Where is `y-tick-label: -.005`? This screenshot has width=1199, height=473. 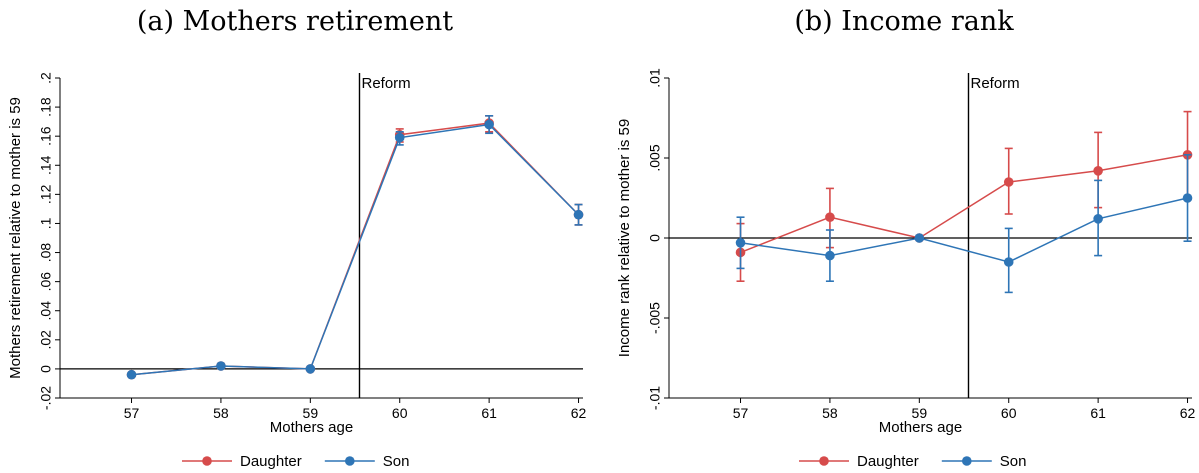 y-tick-label: -.005 is located at coordinates (654, 318).